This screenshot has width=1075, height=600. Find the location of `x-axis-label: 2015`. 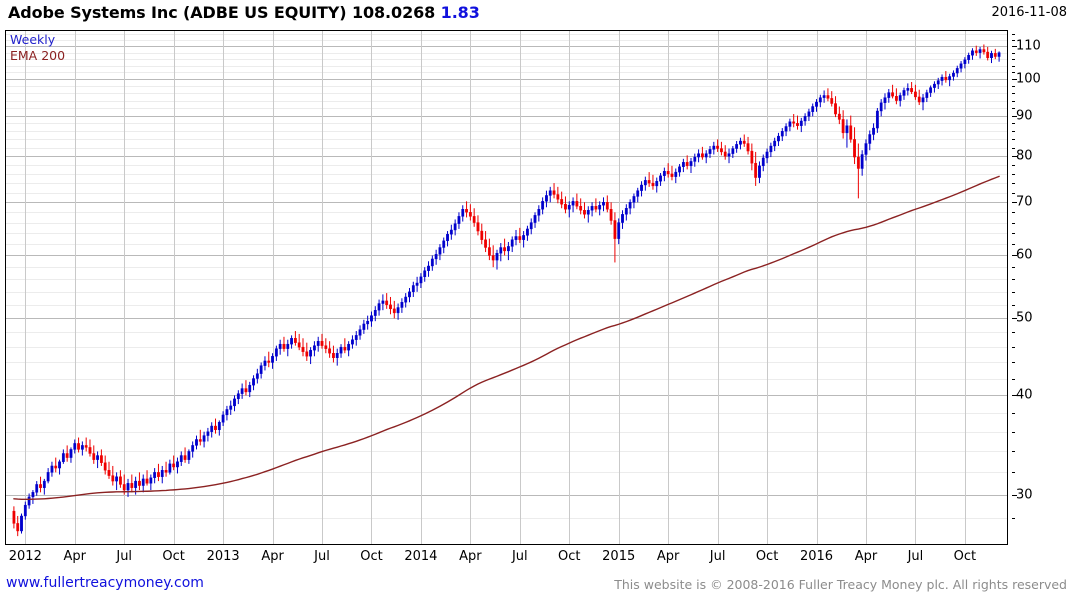

x-axis-label: 2015 is located at coordinates (619, 556).